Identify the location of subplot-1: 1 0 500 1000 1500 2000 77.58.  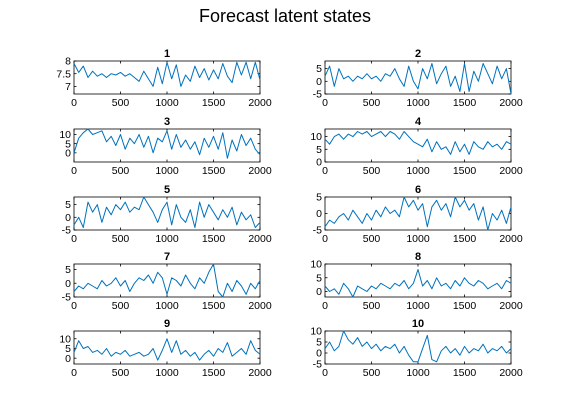
(163, 78).